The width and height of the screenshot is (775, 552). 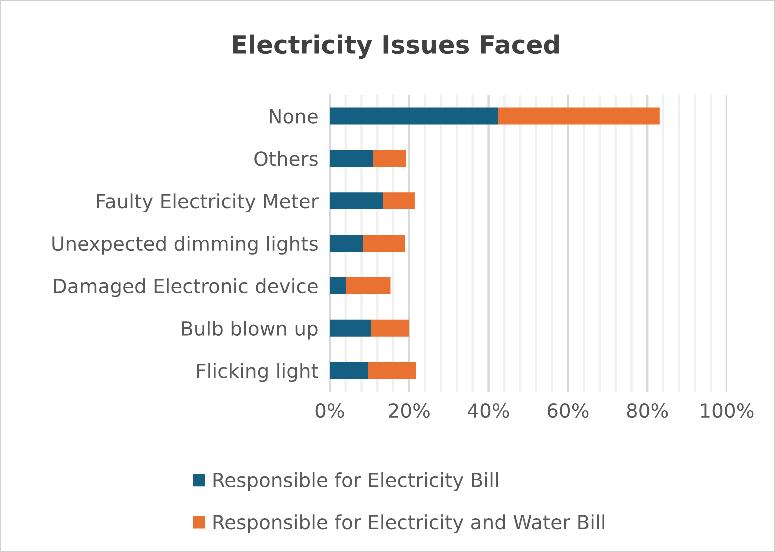 I want to click on y-tick-label: Others, so click(x=286, y=158).